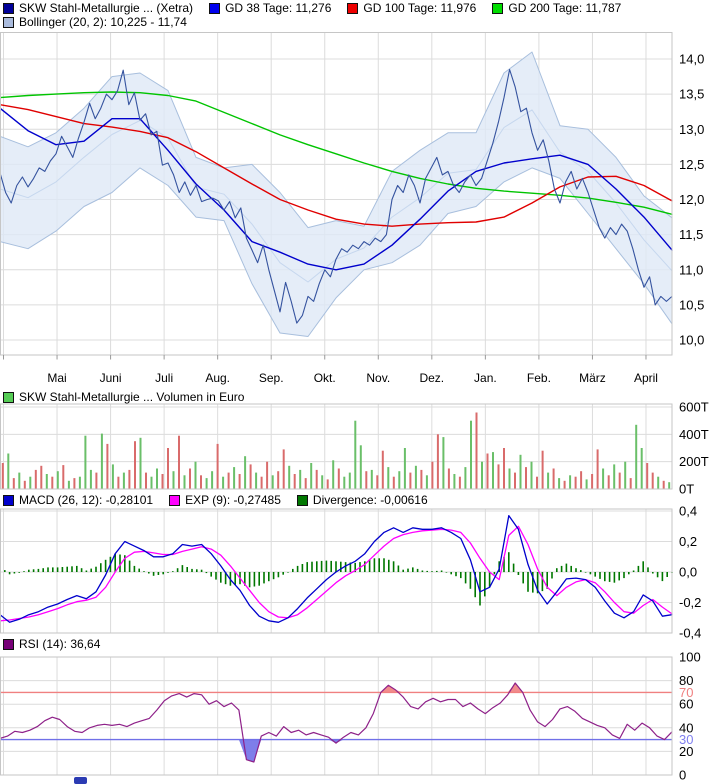 Image resolution: width=726 pixels, height=784 pixels. I want to click on price-axis-label: 11,5, so click(691, 234).